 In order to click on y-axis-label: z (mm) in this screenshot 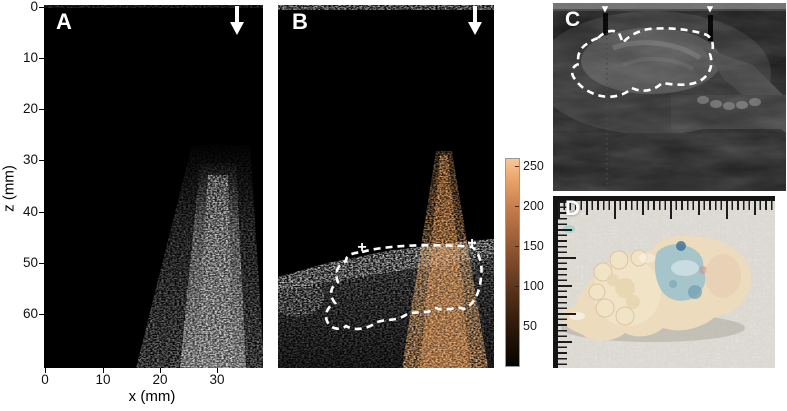, I will do `click(9, 188)`.